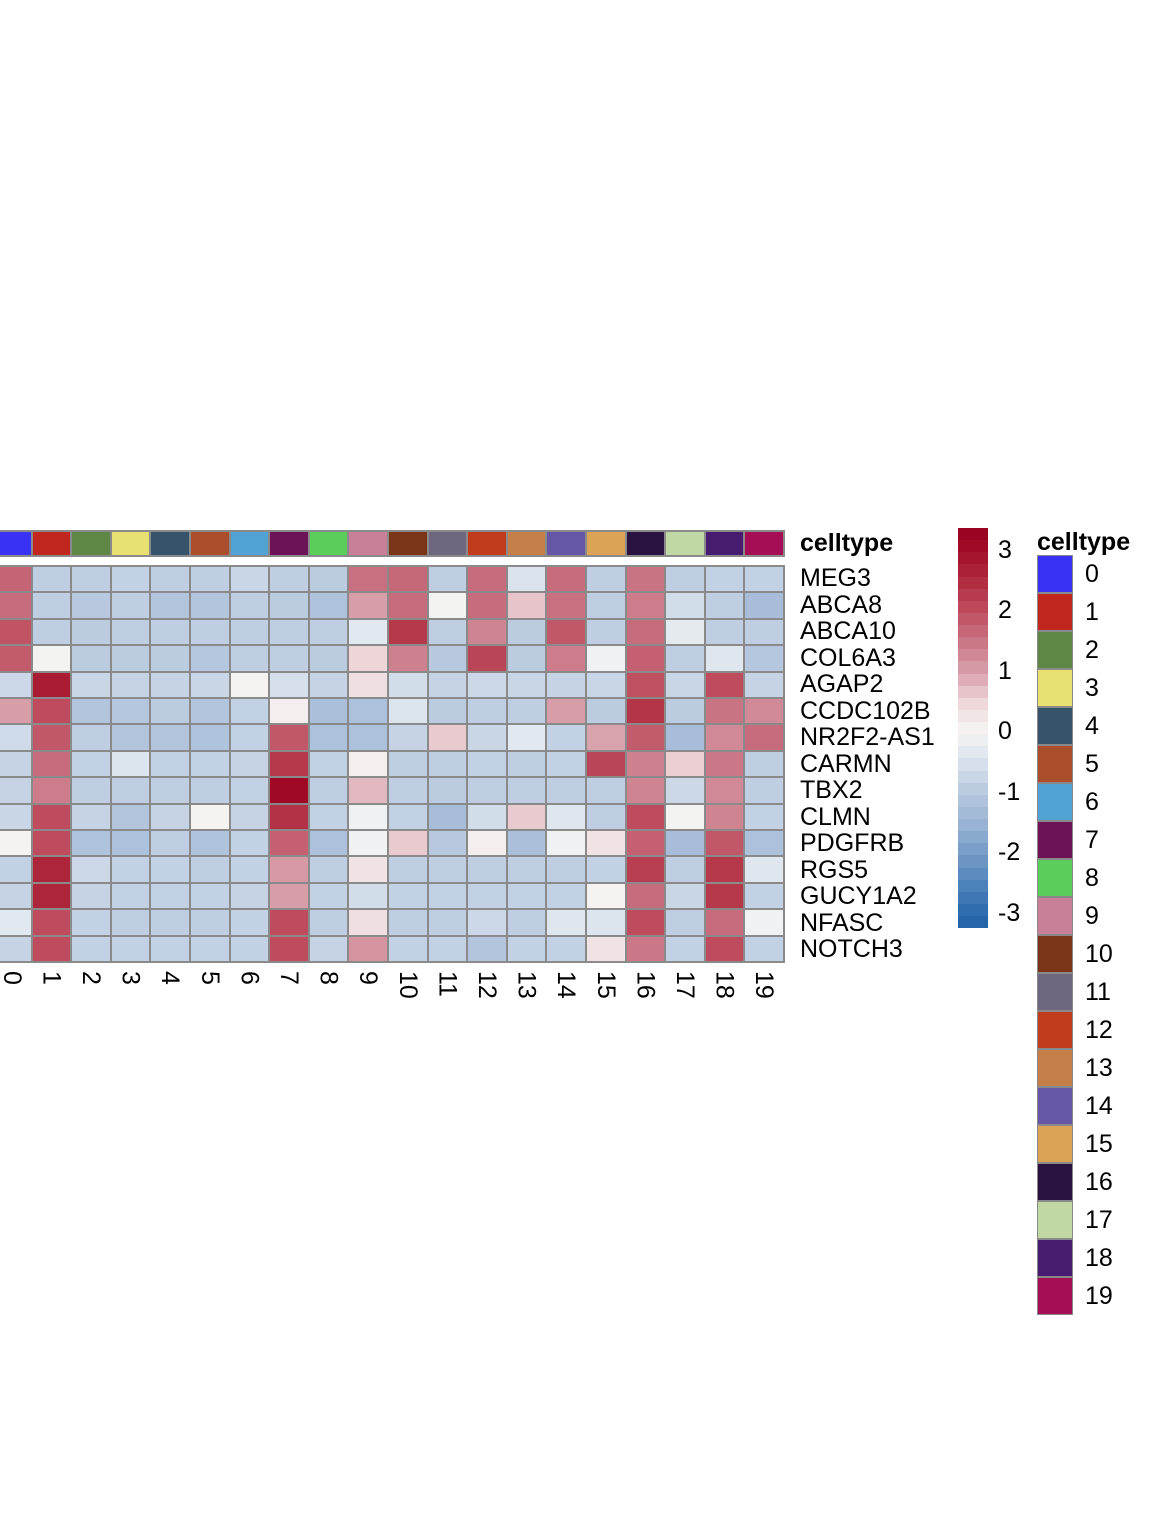  I want to click on legend-label: 19, so click(1099, 1296).